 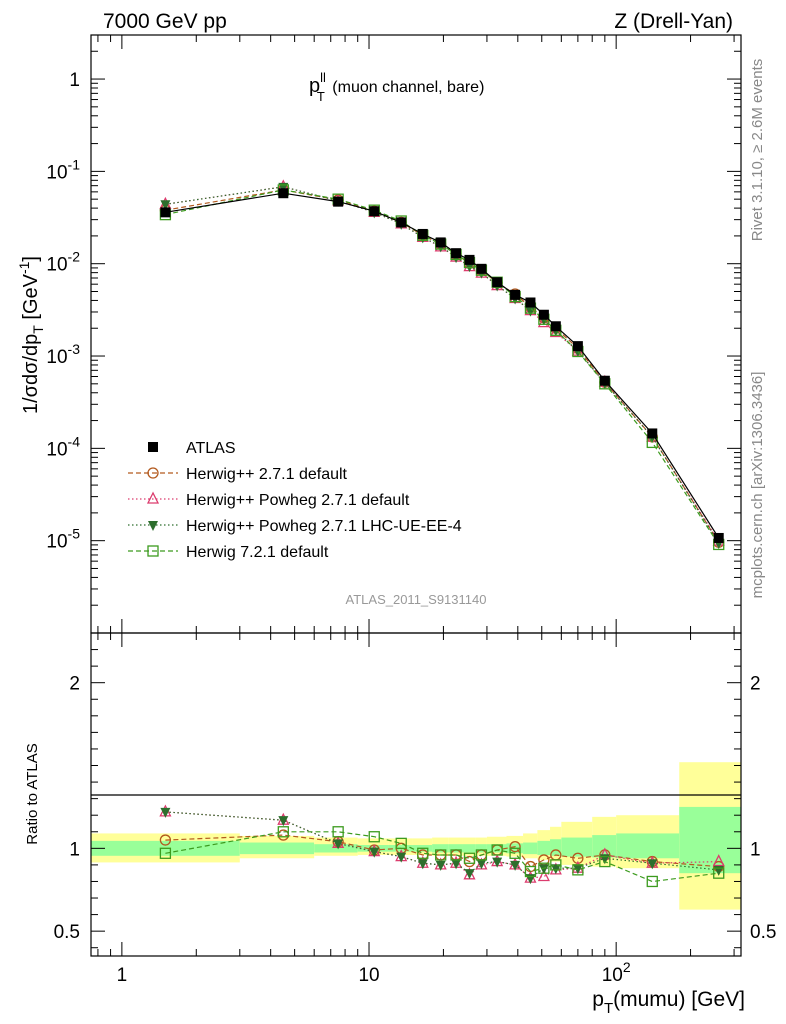 I want to click on upper-ytick-label: 10⁻¹, so click(x=63, y=169).